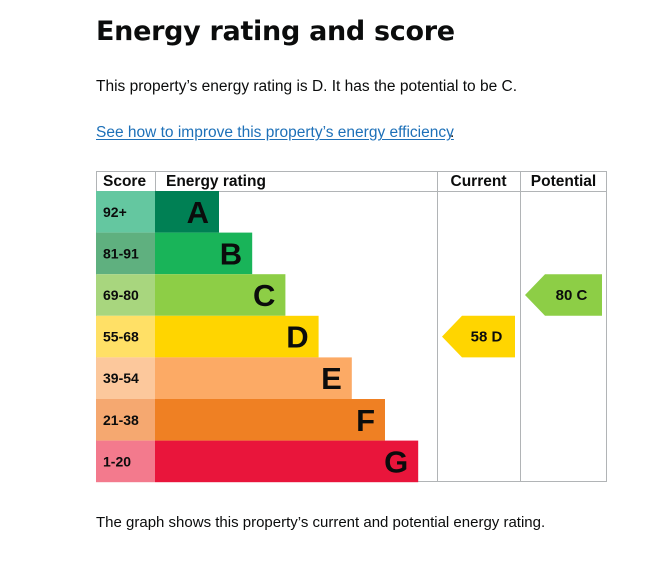  I want to click on link-full-stop: ., so click(452, 132).